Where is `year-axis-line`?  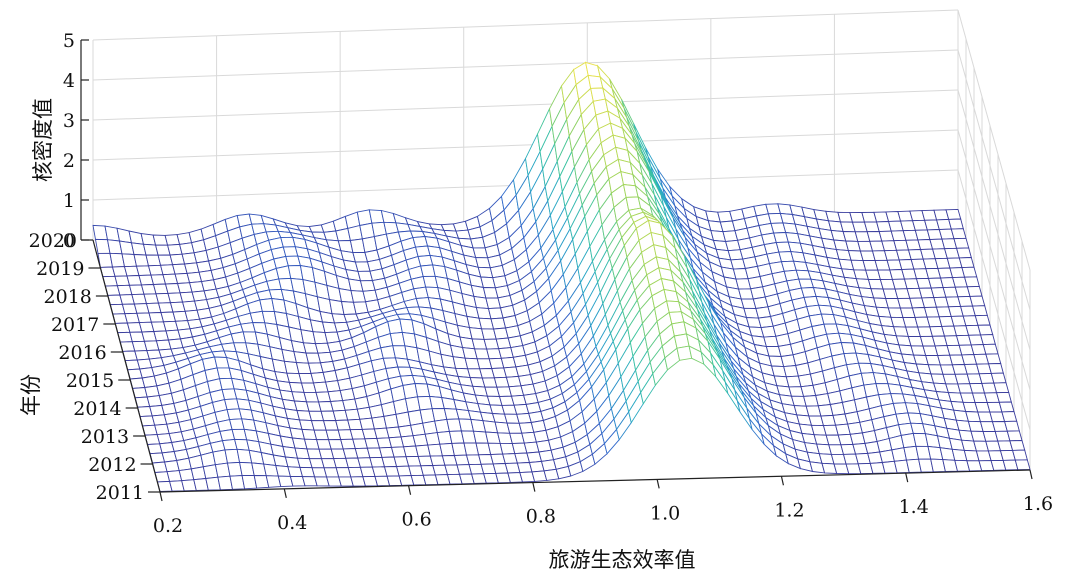
year-axis-line is located at coordinates (126, 366).